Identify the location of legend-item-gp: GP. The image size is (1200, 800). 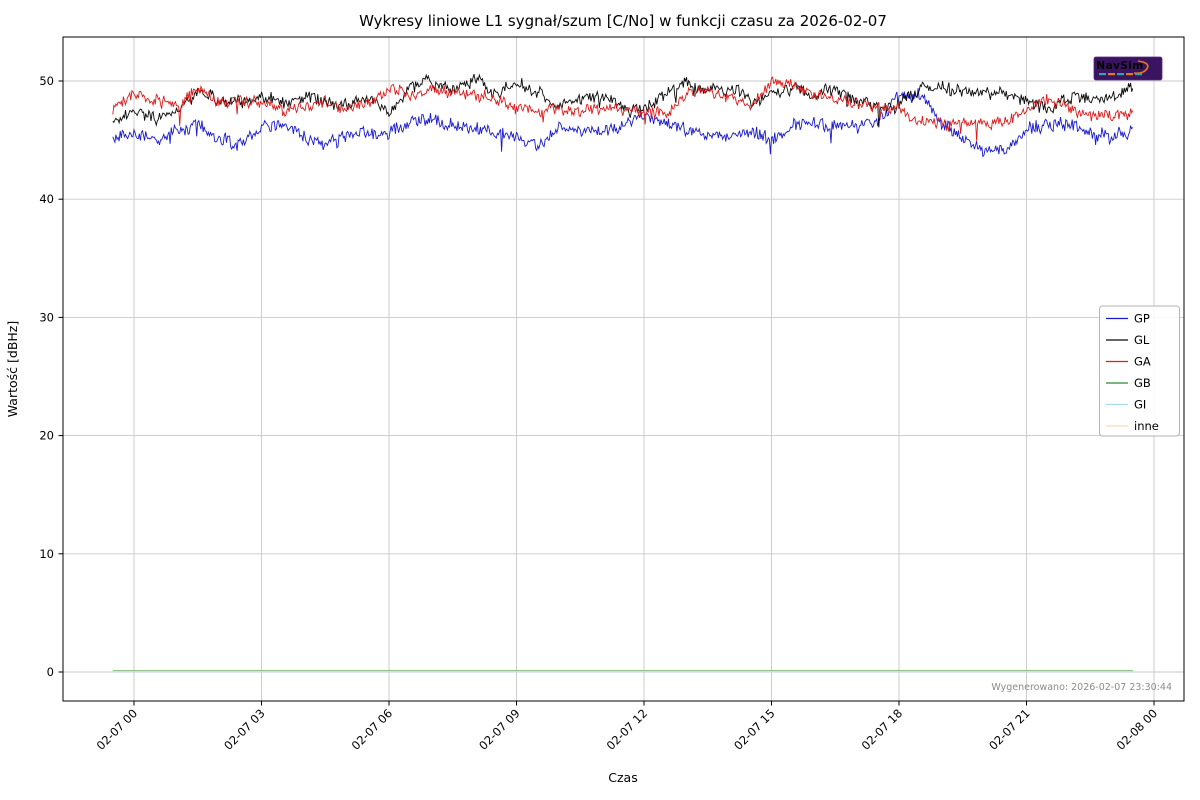
(1128, 319).